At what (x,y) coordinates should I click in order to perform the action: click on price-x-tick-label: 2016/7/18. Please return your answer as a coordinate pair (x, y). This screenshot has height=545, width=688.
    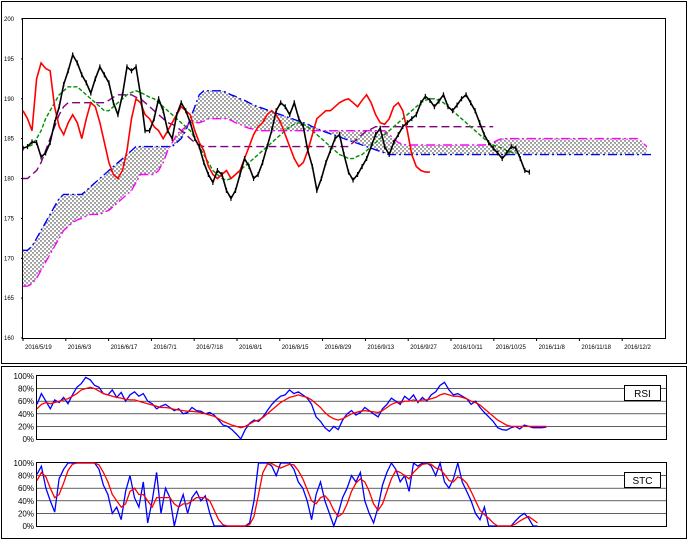
    Looking at the image, I should click on (209, 348).